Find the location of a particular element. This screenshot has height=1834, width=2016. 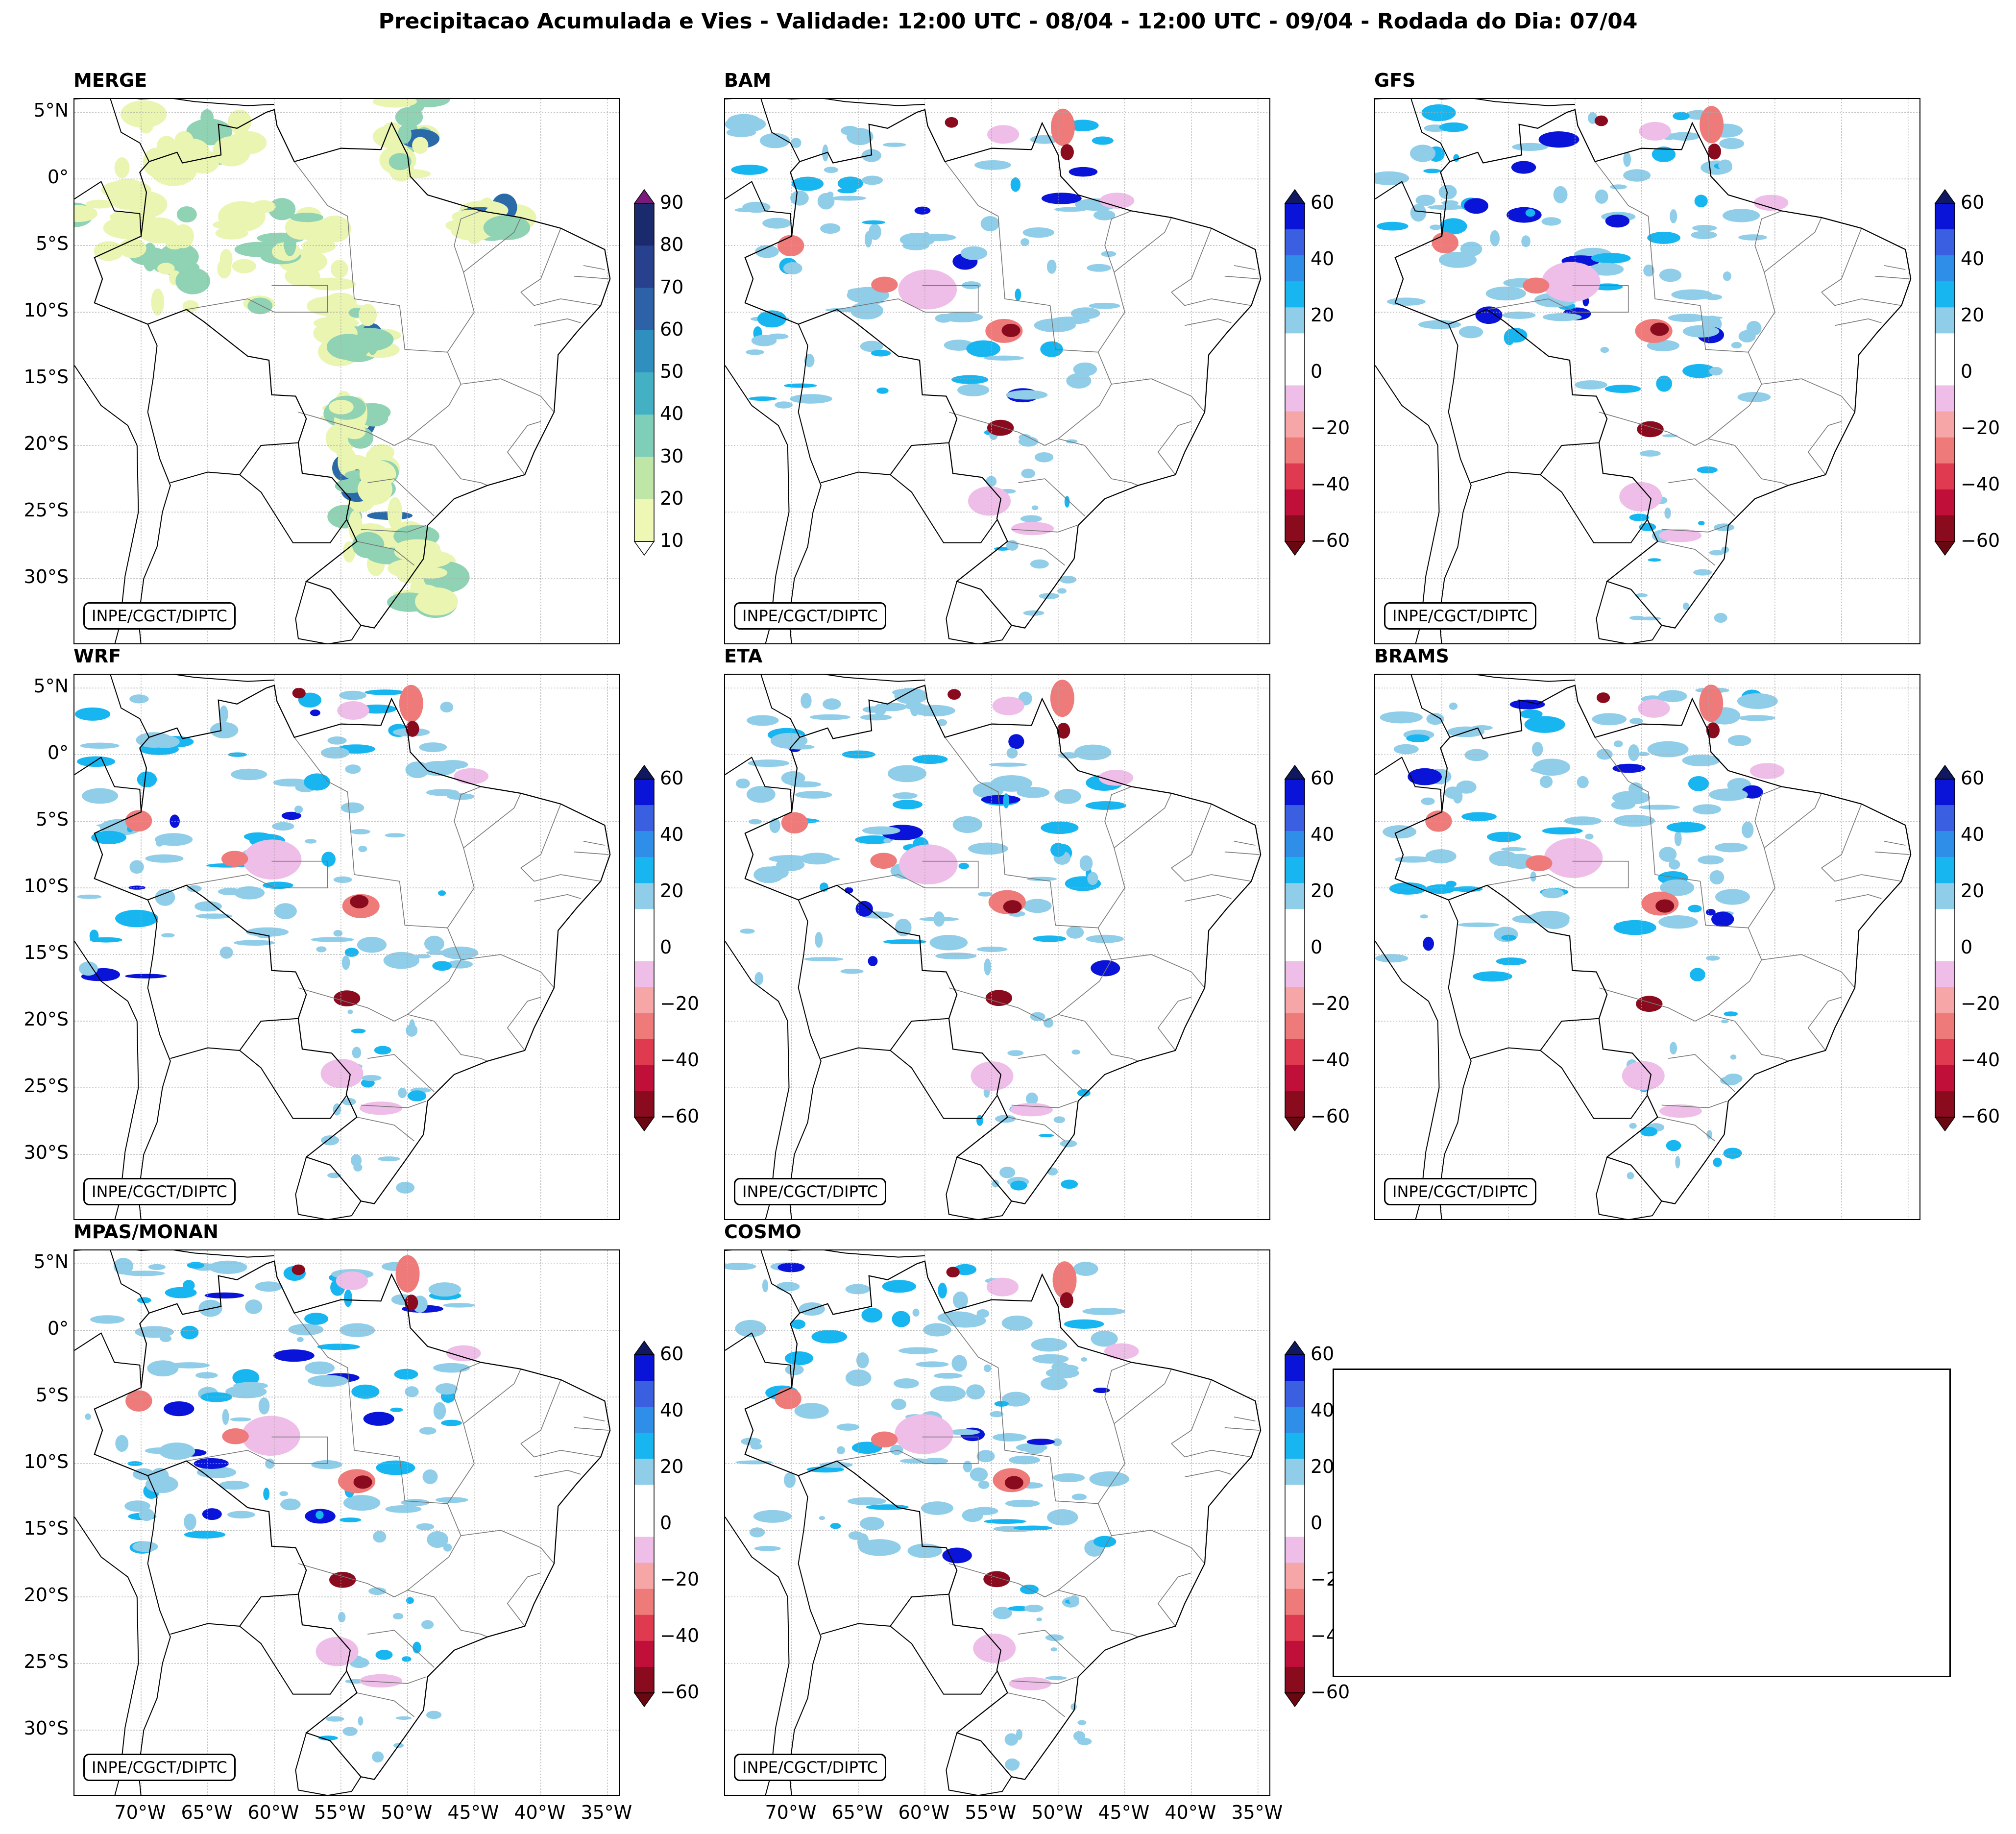

precip-colorbar is located at coordinates (644, 373).